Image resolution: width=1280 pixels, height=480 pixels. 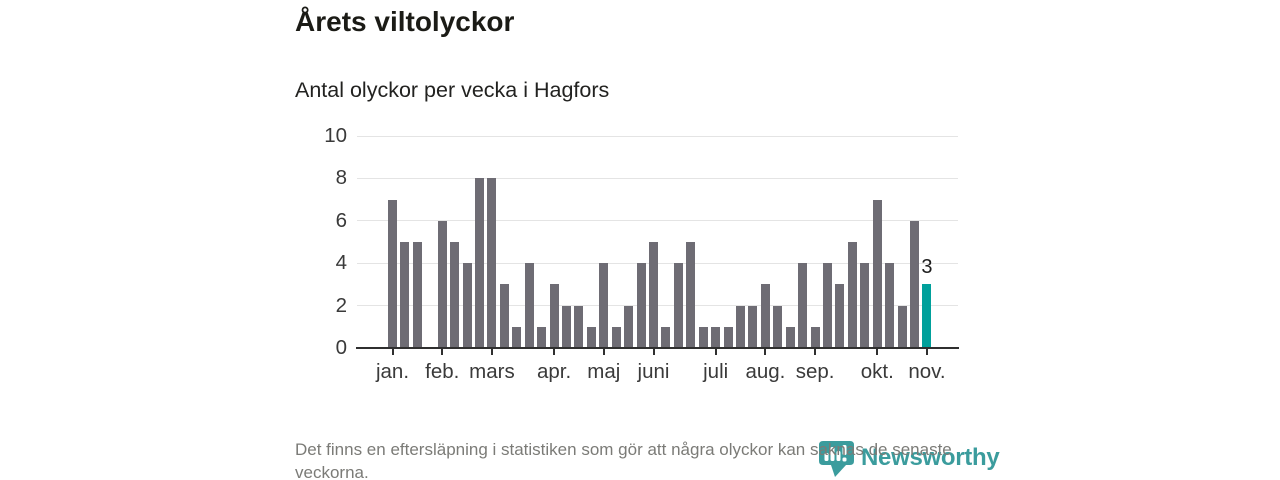 What do you see at coordinates (341, 347) in the screenshot?
I see `y-tick-label-0: 0` at bounding box center [341, 347].